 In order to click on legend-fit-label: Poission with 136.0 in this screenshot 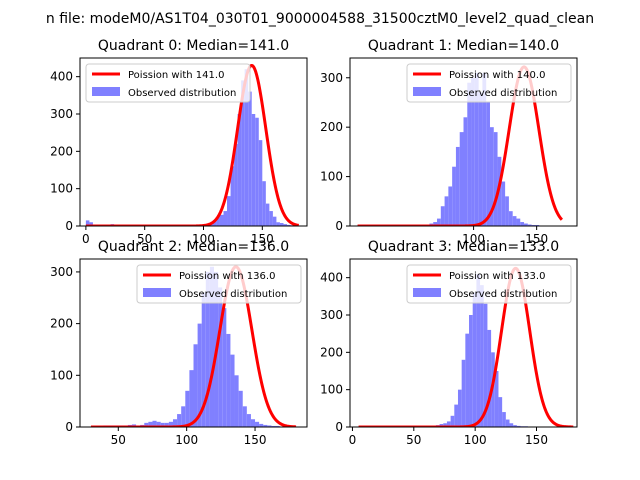, I will do `click(227, 276)`.